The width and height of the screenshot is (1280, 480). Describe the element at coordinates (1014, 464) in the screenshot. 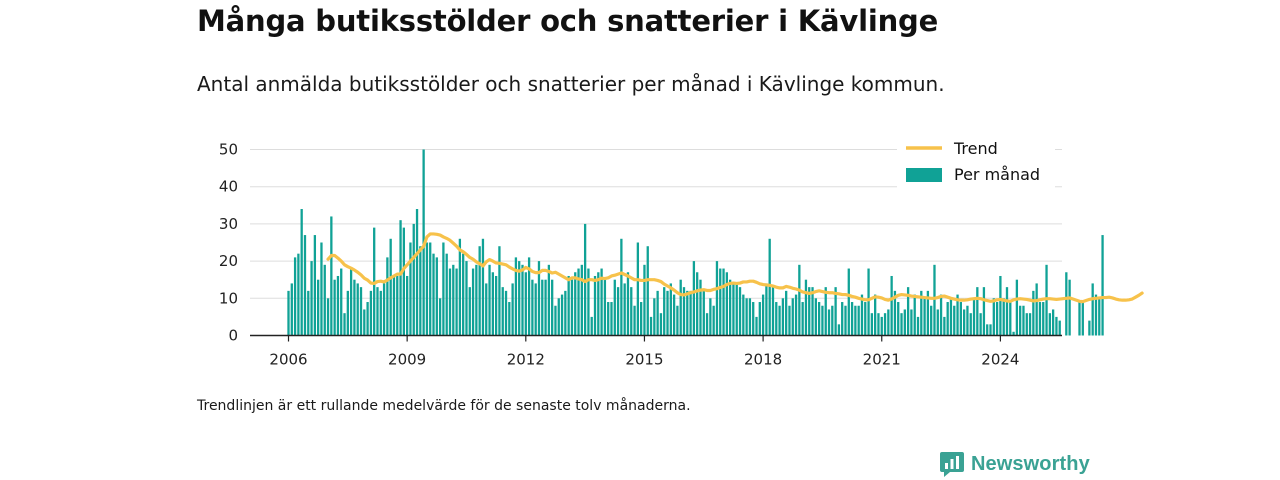

I see `brand-logo: Newsworthy` at that location.